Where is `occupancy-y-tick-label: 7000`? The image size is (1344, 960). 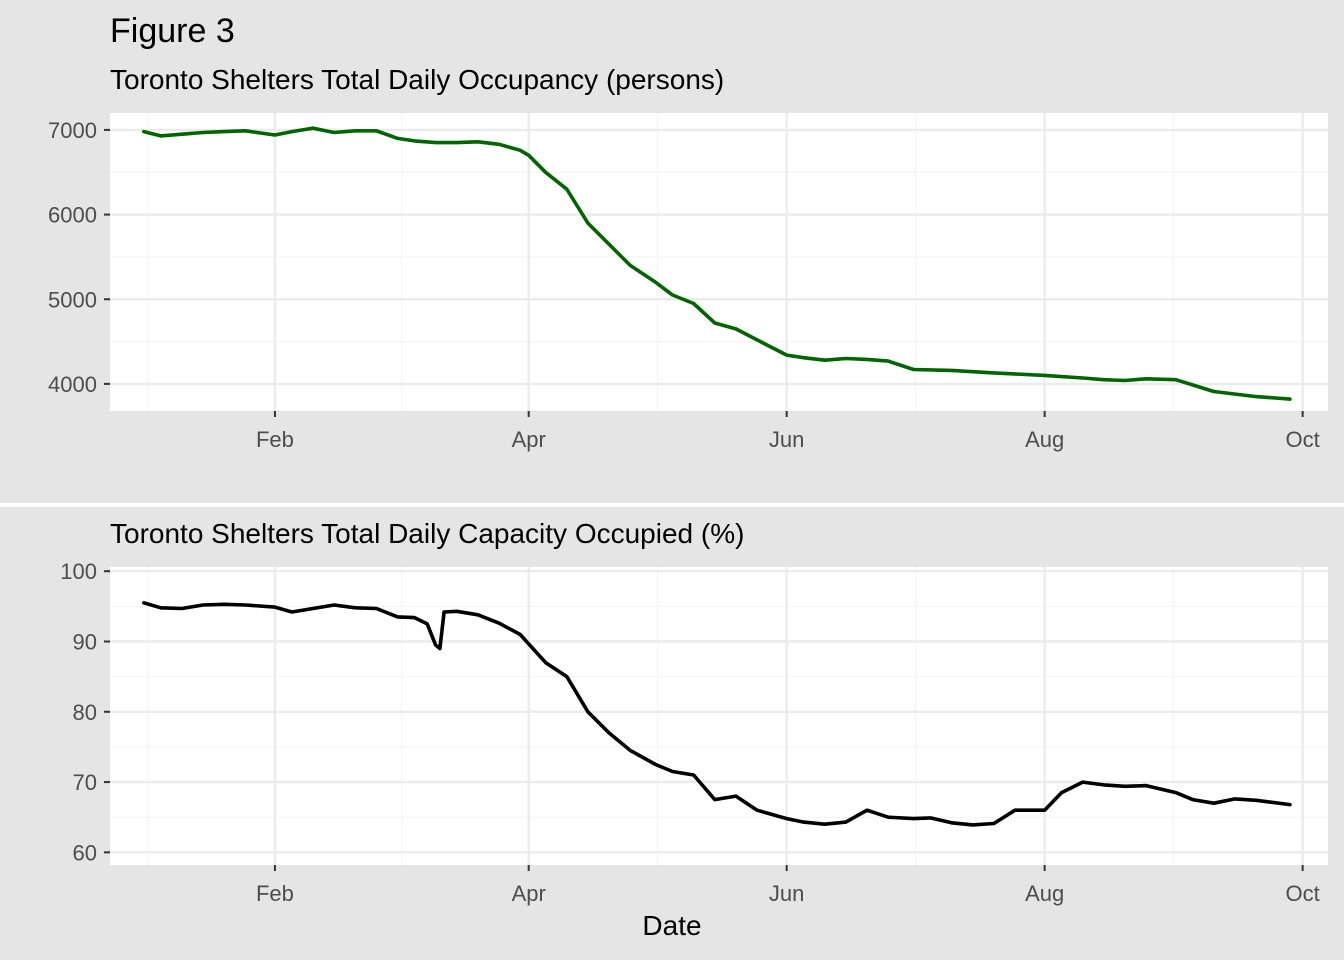
occupancy-y-tick-label: 7000 is located at coordinates (72, 130).